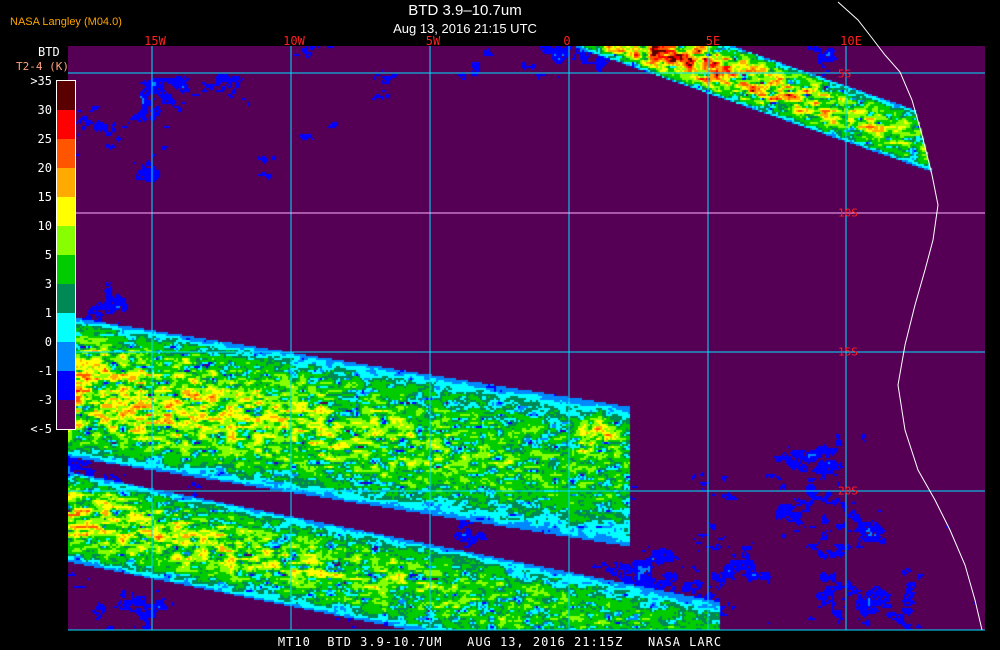  Describe the element at coordinates (465, 10) in the screenshot. I see `product-title: BTD 3.9–10.7um` at that location.